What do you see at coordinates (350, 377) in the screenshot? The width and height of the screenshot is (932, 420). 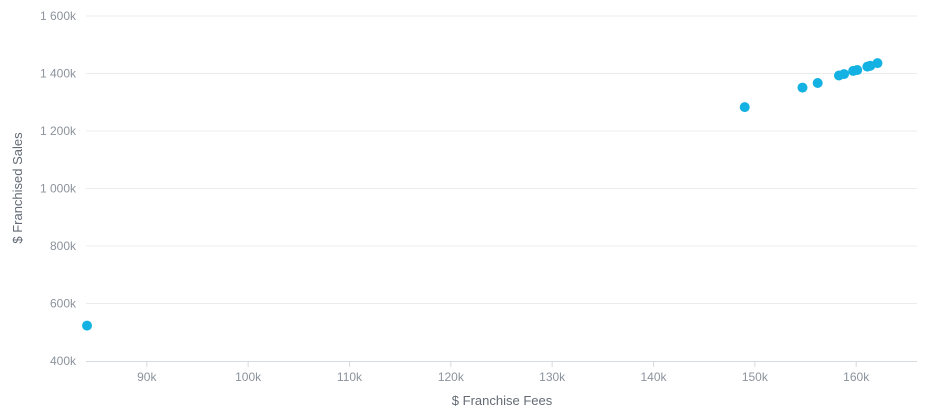 I see `x-tick-label: 110k` at bounding box center [350, 377].